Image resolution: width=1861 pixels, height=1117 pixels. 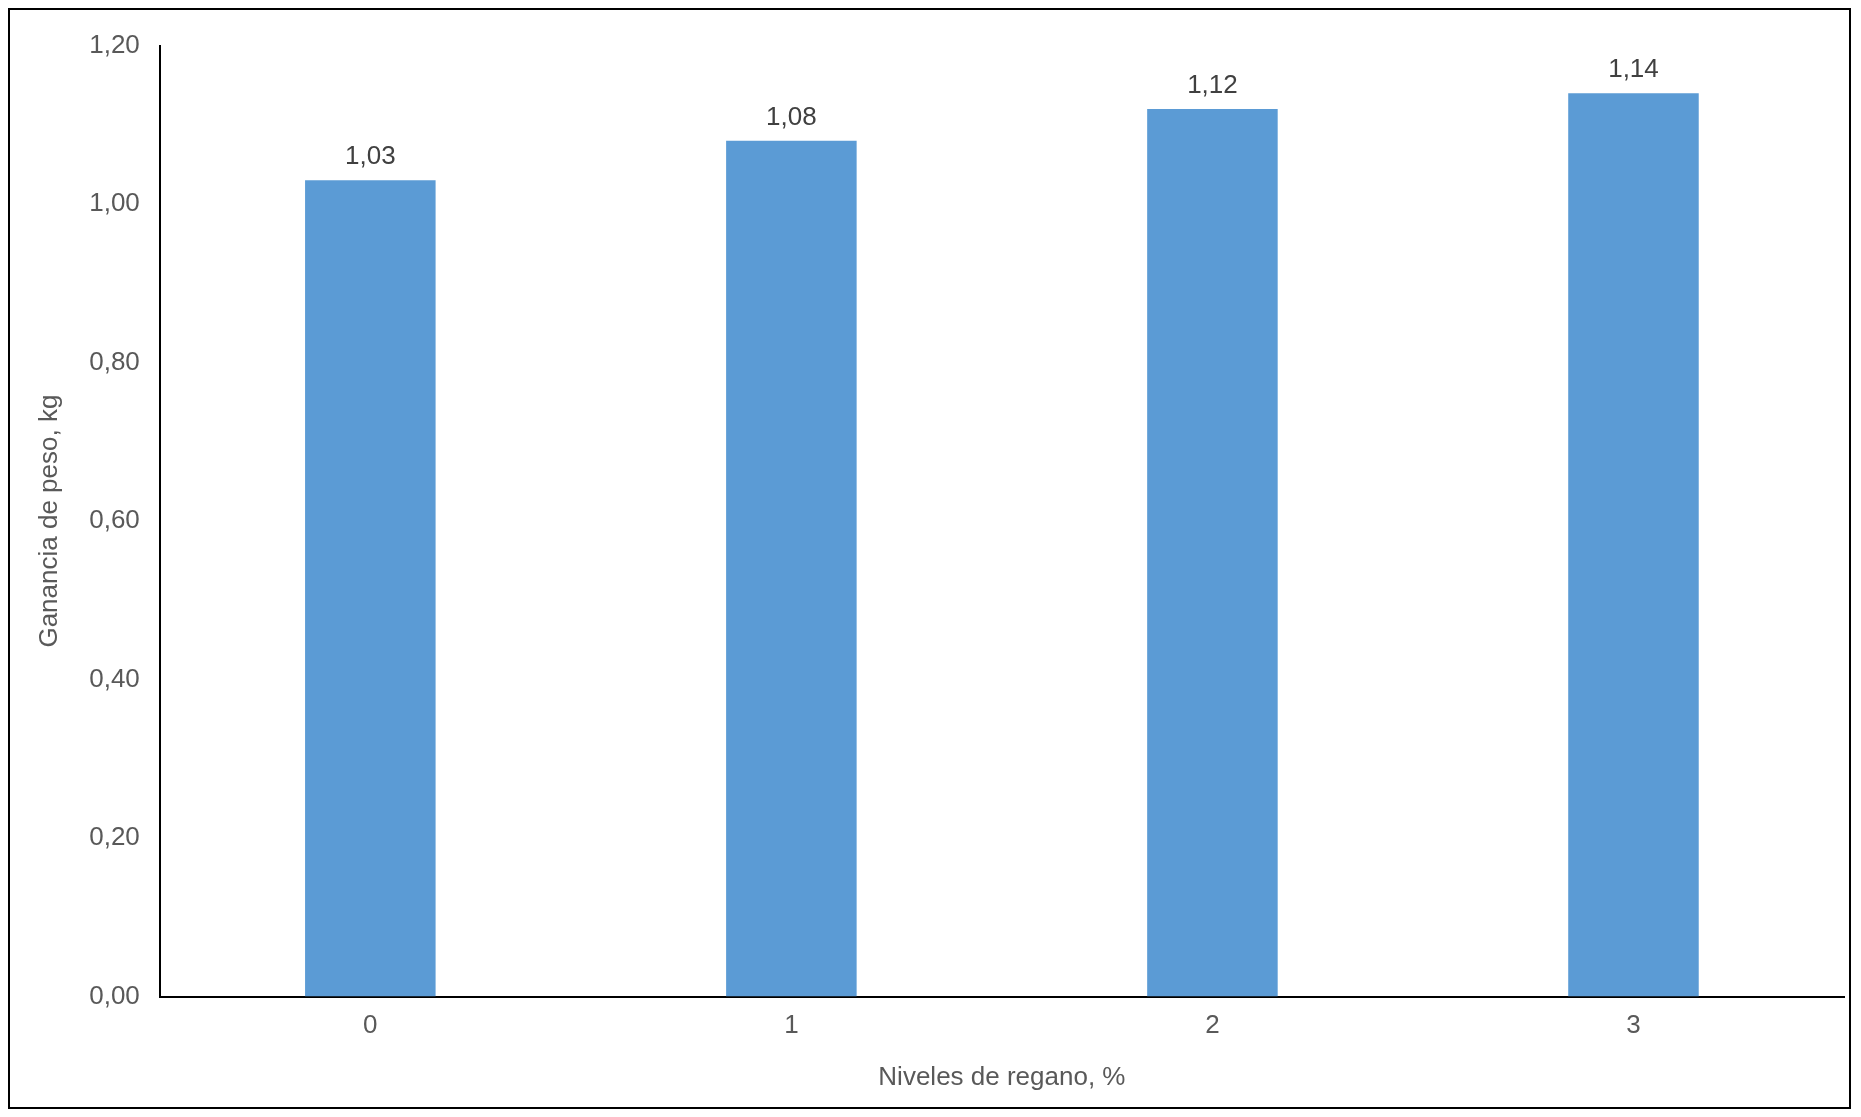 I want to click on x-tick-label: 3, so click(x=1633, y=1024).